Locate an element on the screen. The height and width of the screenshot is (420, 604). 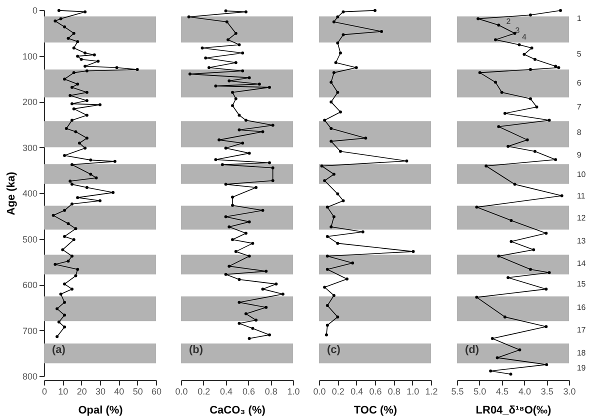
text: 15 is located at coordinates (581, 284).